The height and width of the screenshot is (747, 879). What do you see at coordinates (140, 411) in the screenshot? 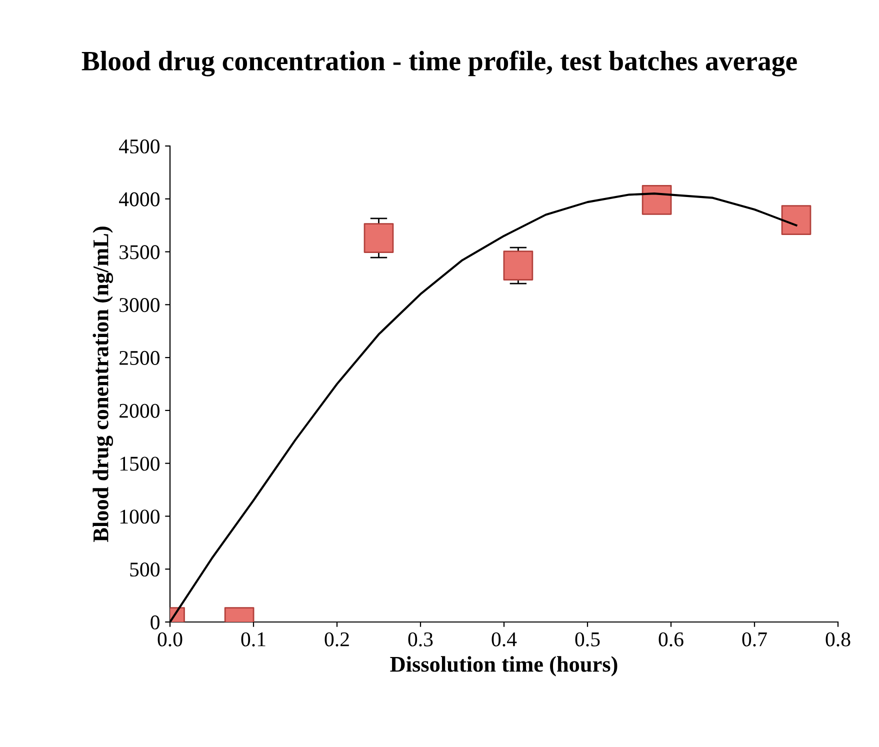
I see `y-tick-label: 2000` at bounding box center [140, 411].